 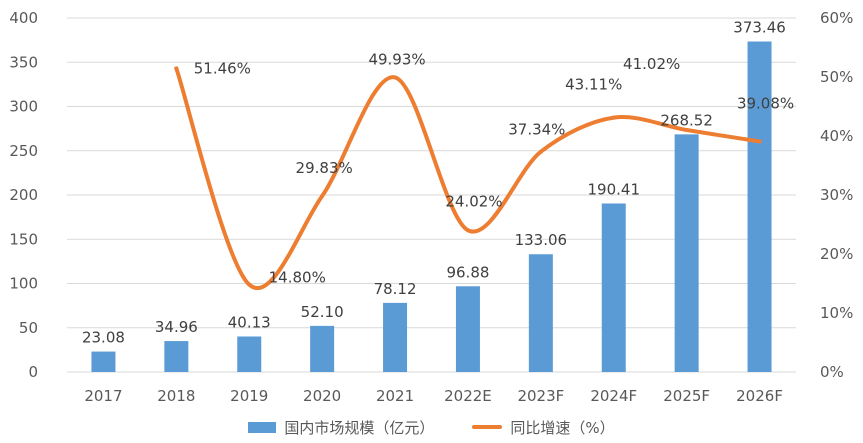 I want to click on legend-item-line: 同比增速（%）, so click(x=543, y=427).